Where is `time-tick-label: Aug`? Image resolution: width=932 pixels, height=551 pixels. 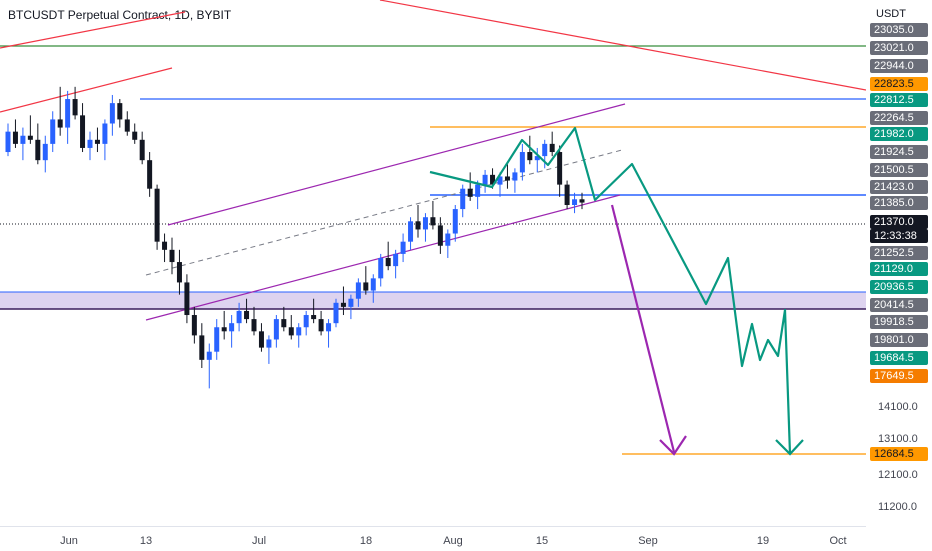
time-tick-label: Aug is located at coordinates (453, 541).